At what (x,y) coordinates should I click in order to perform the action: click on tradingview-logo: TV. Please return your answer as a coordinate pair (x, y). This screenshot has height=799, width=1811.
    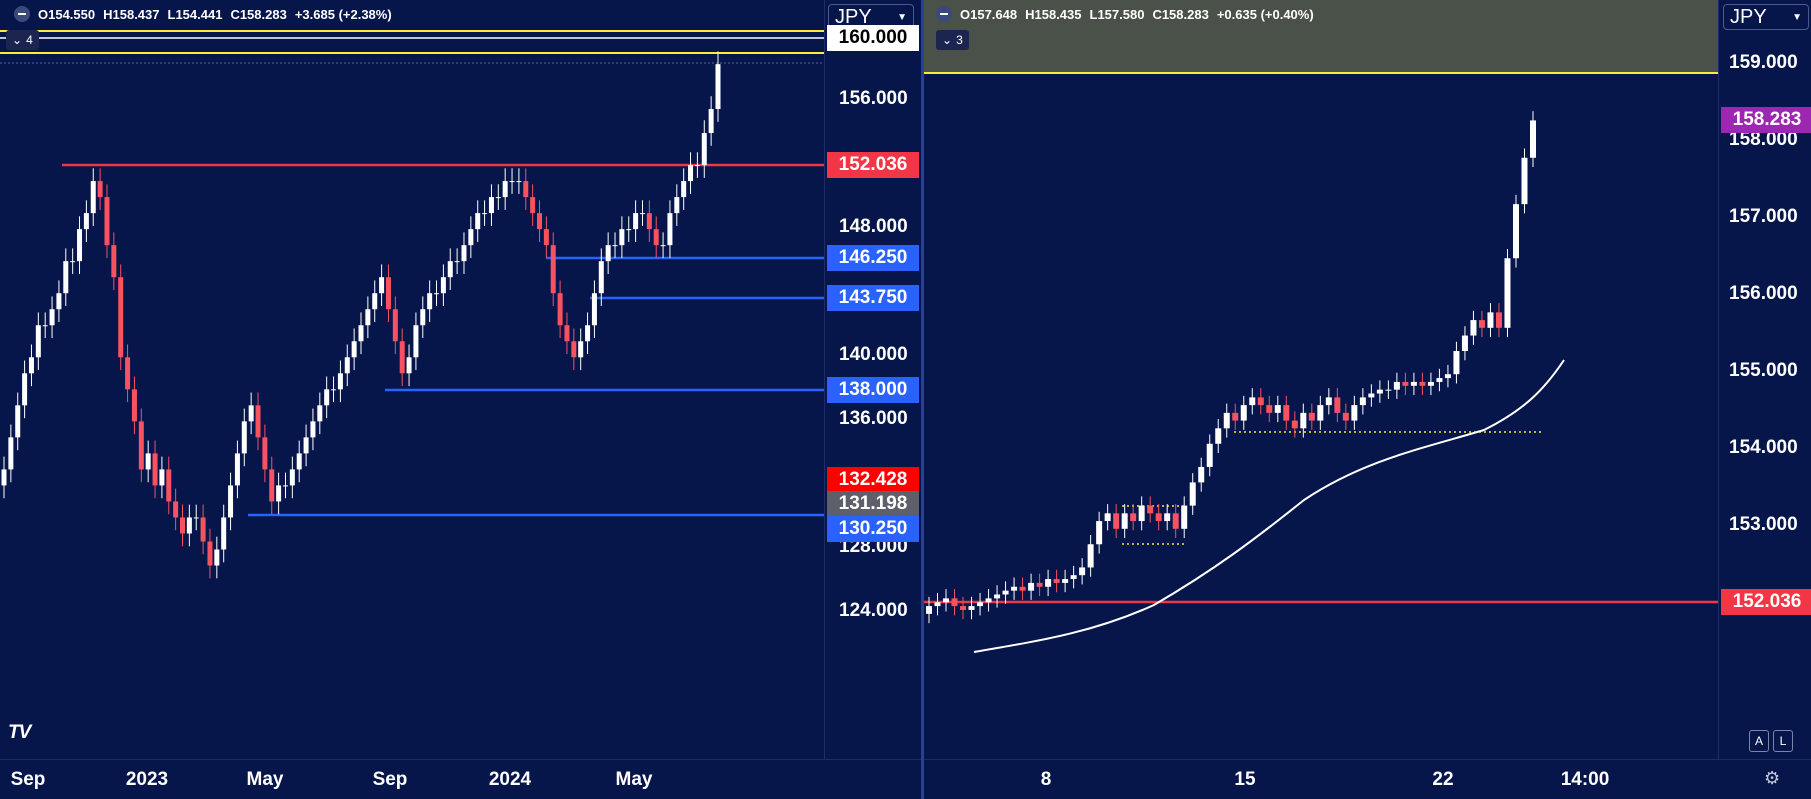
    Looking at the image, I should click on (19, 732).